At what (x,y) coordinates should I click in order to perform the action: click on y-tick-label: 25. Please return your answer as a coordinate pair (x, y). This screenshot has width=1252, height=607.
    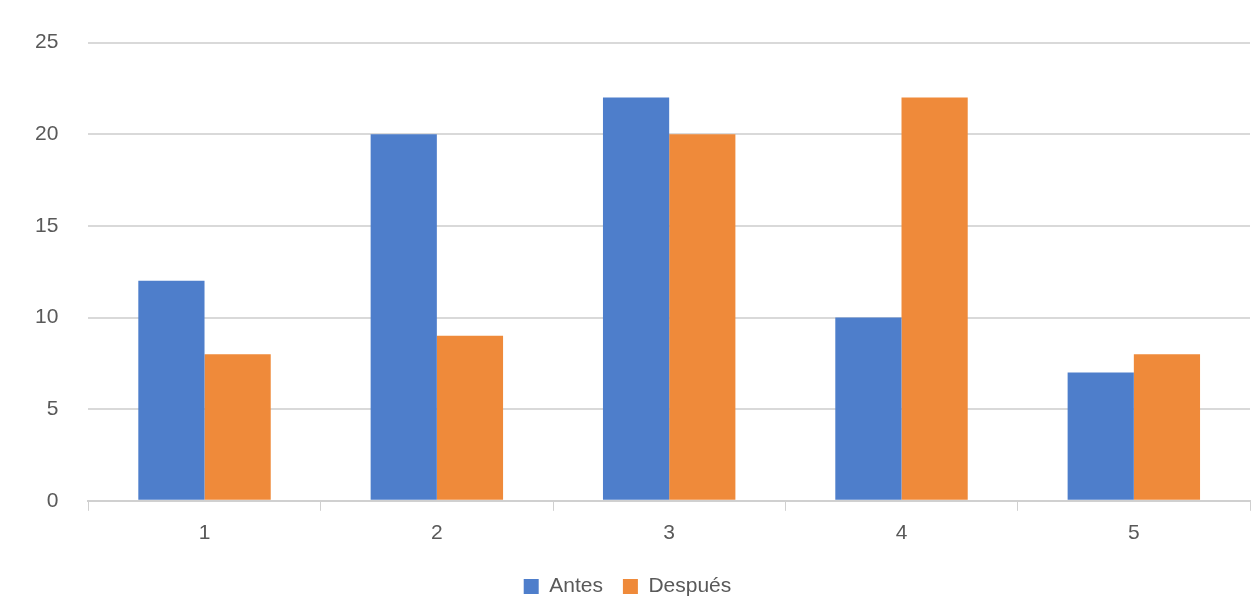
    Looking at the image, I should click on (47, 41).